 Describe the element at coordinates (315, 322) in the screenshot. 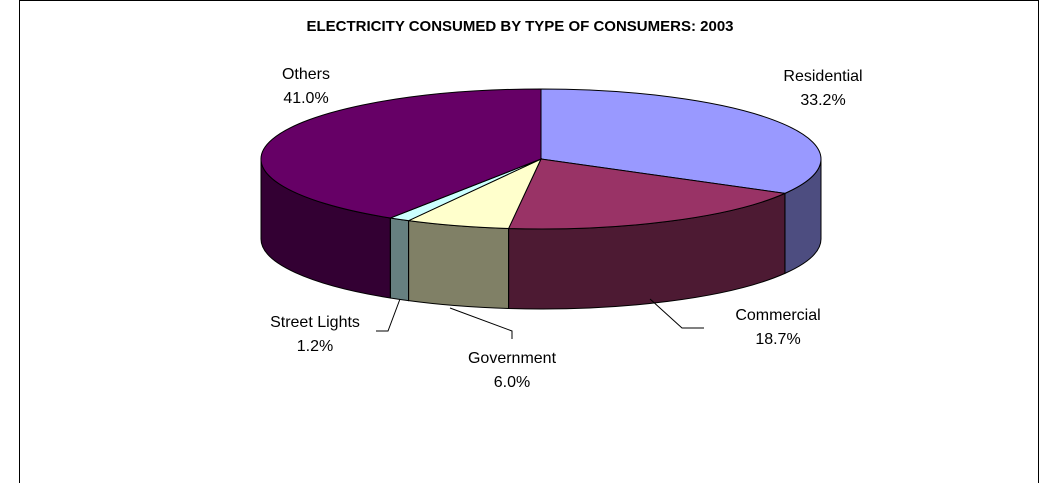

I see `slice-name-street-lights: Street Lights` at that location.